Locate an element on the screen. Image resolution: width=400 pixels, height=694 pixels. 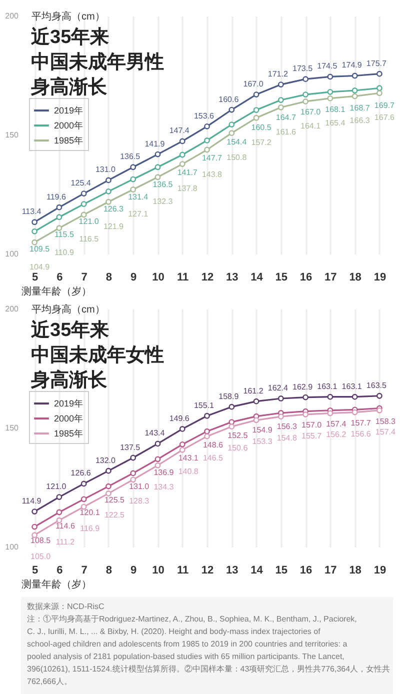
x-axis-title: 测量年龄（岁） is located at coordinates (57, 292).